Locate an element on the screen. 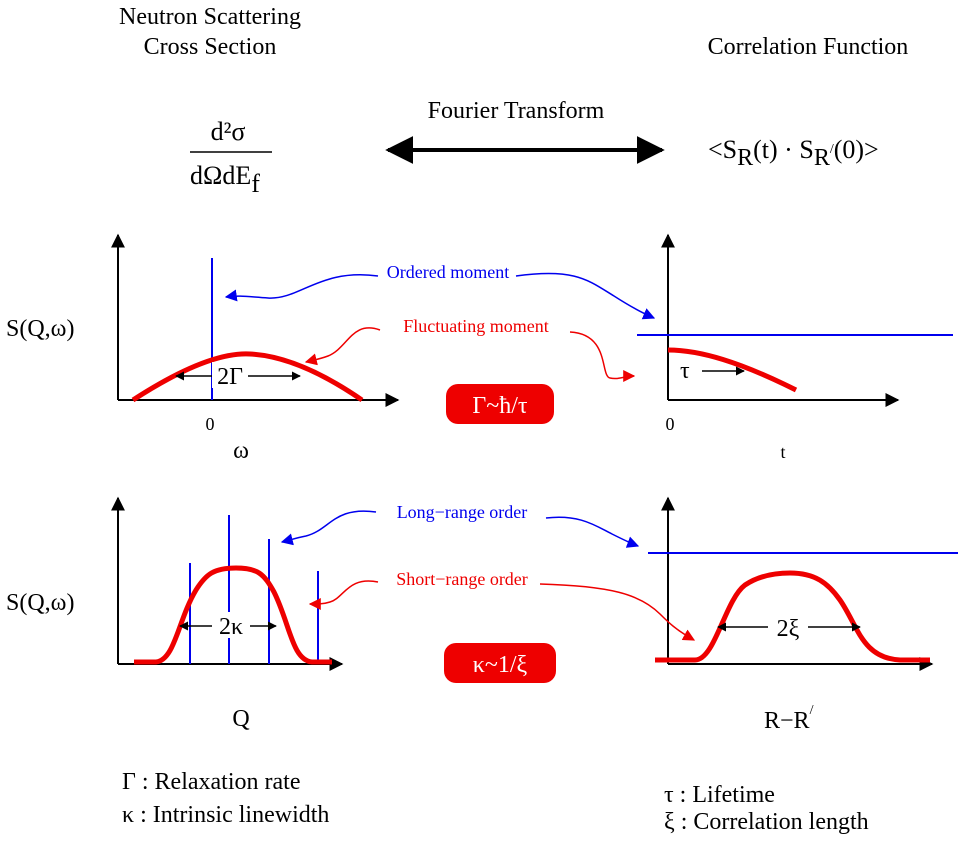 This screenshot has width=959, height=841. xi-width-label: 2ξ is located at coordinates (788, 629).